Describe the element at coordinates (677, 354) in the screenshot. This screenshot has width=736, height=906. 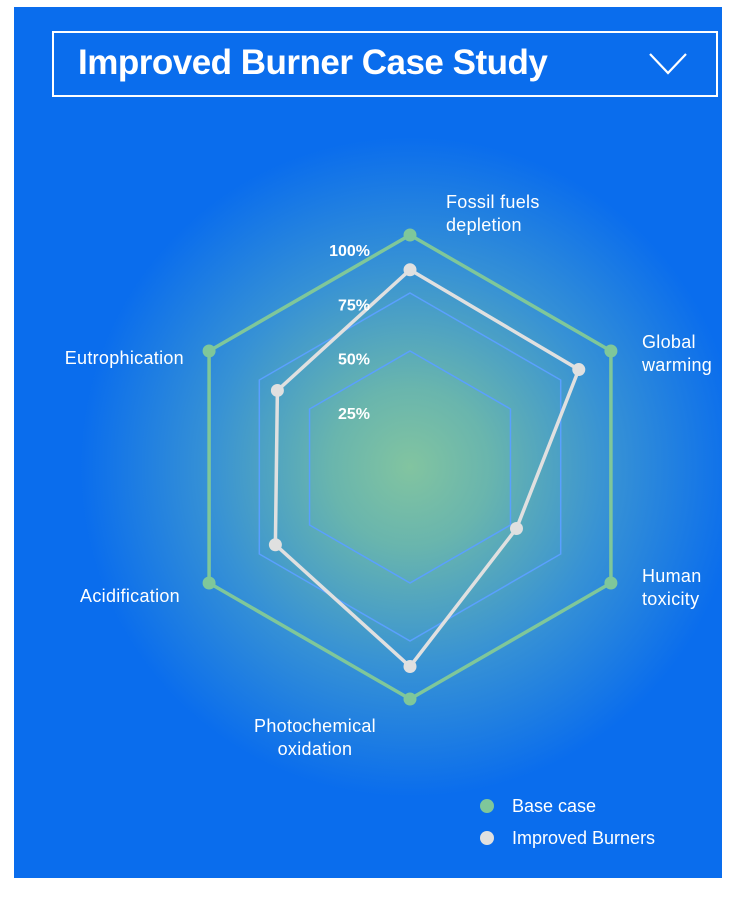
I see `axis-label-1: Global warming` at that location.